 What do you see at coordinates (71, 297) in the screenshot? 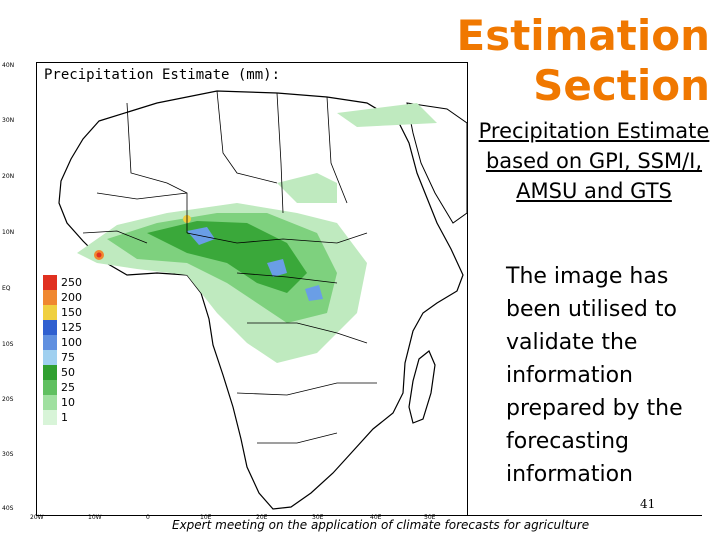
I see `legend-label: 200` at bounding box center [71, 297].